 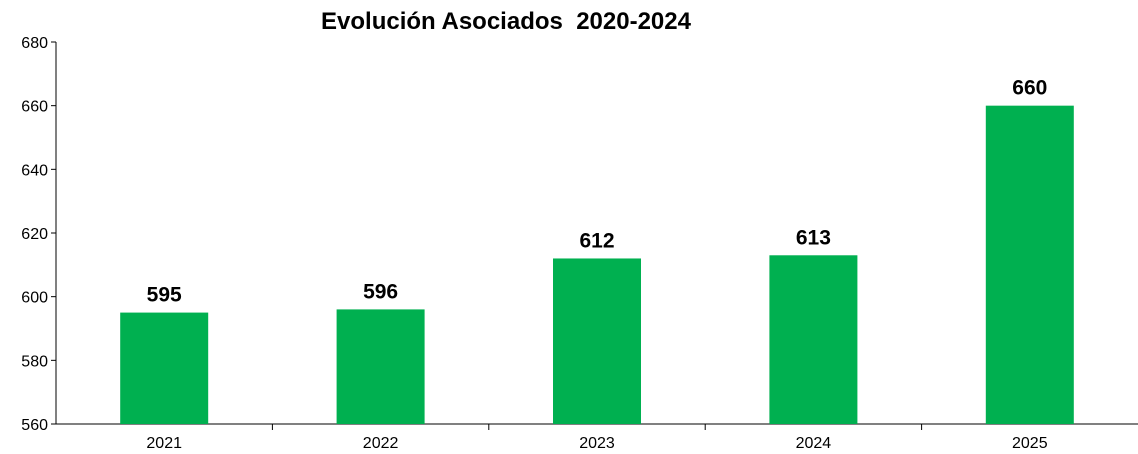 What do you see at coordinates (34, 298) in the screenshot?
I see `y-tick-label: 600` at bounding box center [34, 298].